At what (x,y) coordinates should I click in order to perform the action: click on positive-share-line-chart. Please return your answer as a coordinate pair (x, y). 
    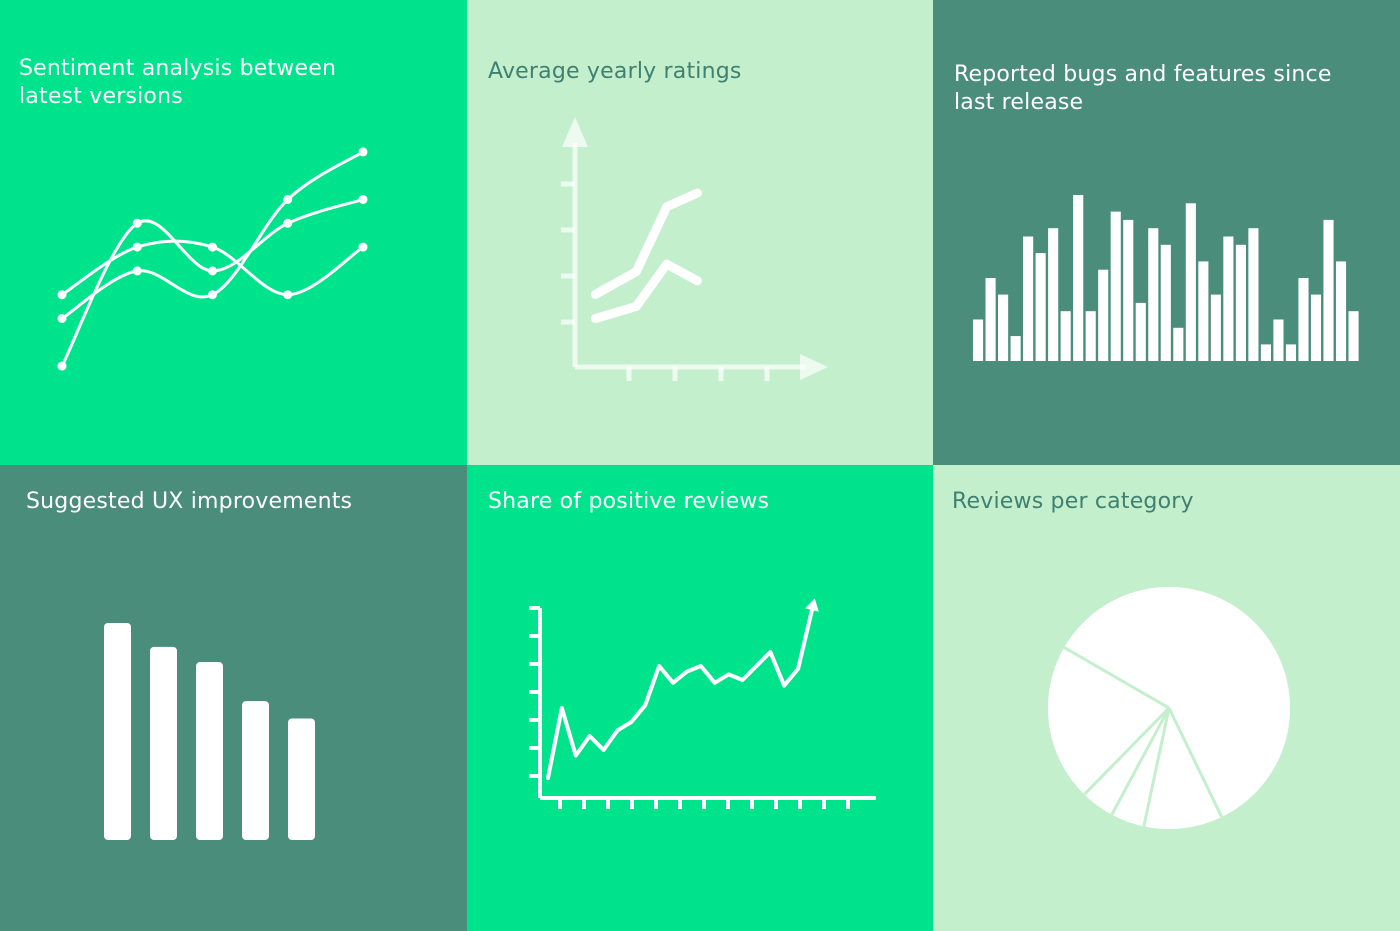
    Looking at the image, I should click on (702, 703).